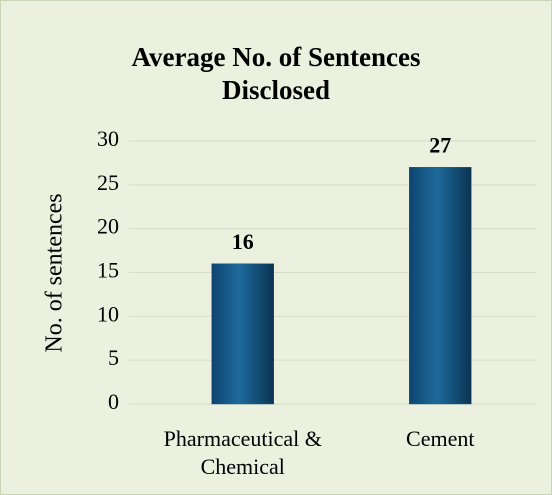  What do you see at coordinates (276, 73) in the screenshot?
I see `chart-title: Average No. of Sentences Disclosed` at bounding box center [276, 73].